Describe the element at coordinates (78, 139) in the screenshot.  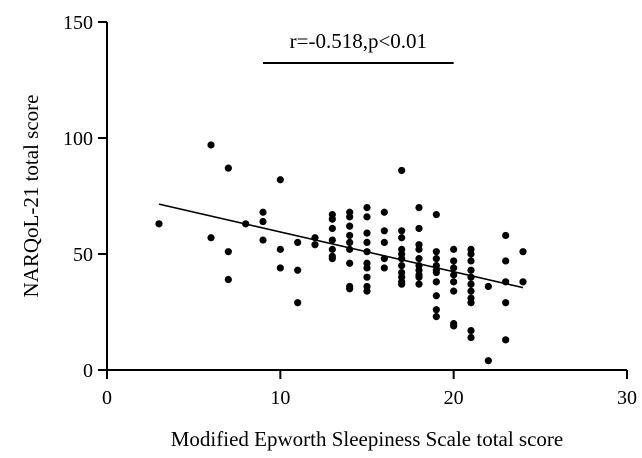
I see `y-tick-label: 100` at that location.